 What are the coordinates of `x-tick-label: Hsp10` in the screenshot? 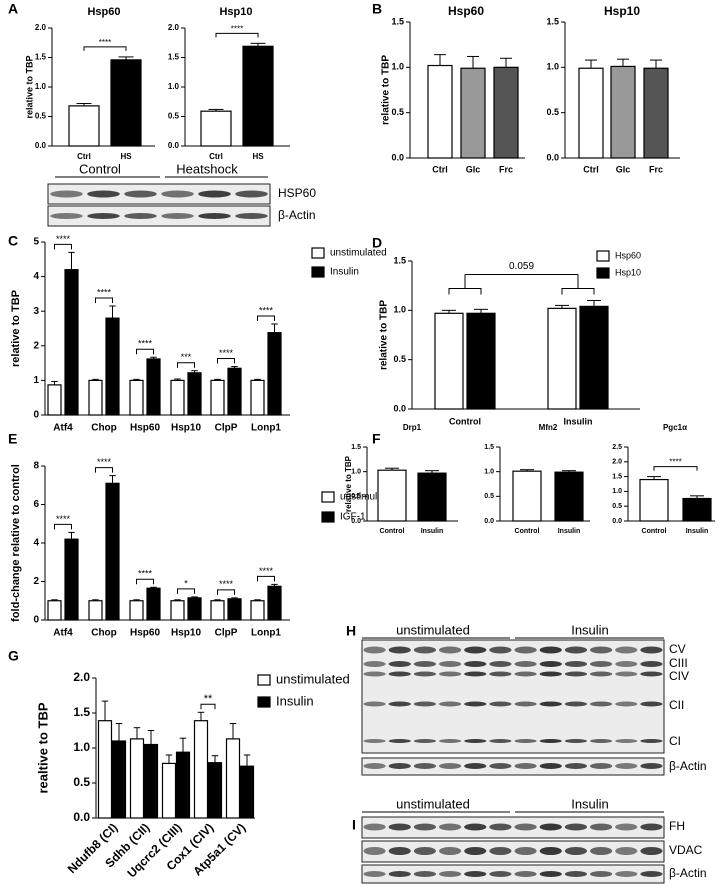 It's located at (186, 428).